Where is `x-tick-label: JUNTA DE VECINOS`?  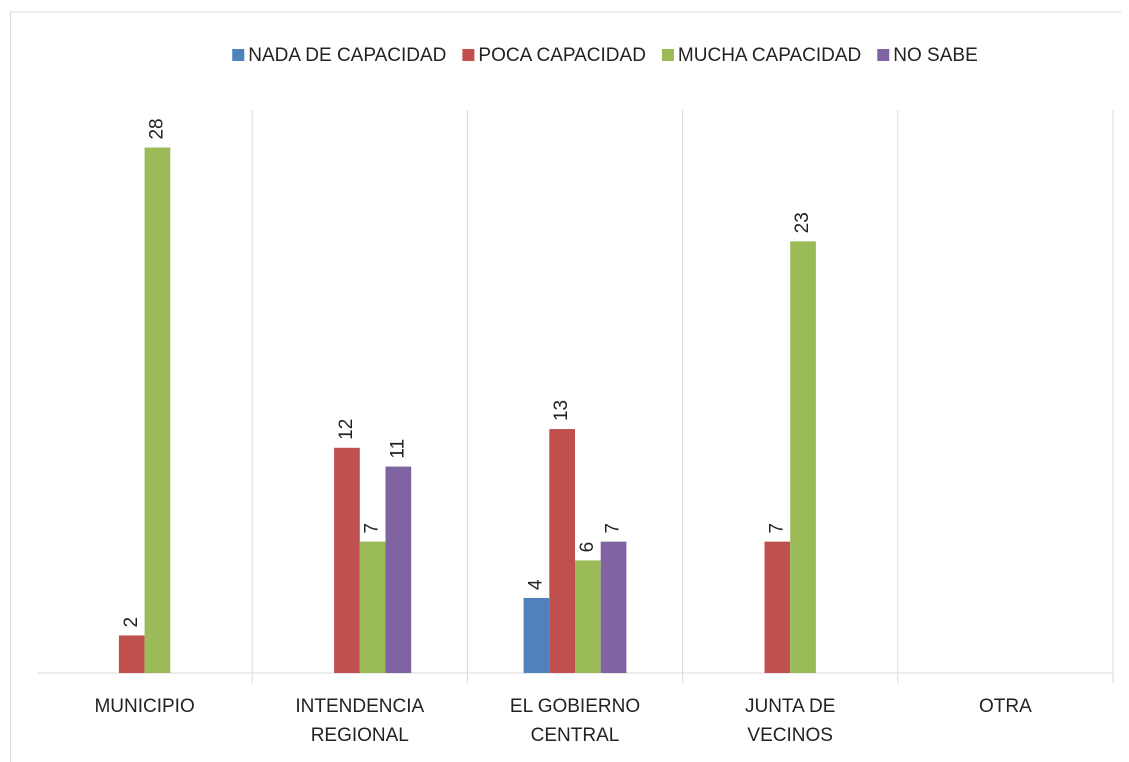 x-tick-label: JUNTA DE VECINOS is located at coordinates (790, 721).